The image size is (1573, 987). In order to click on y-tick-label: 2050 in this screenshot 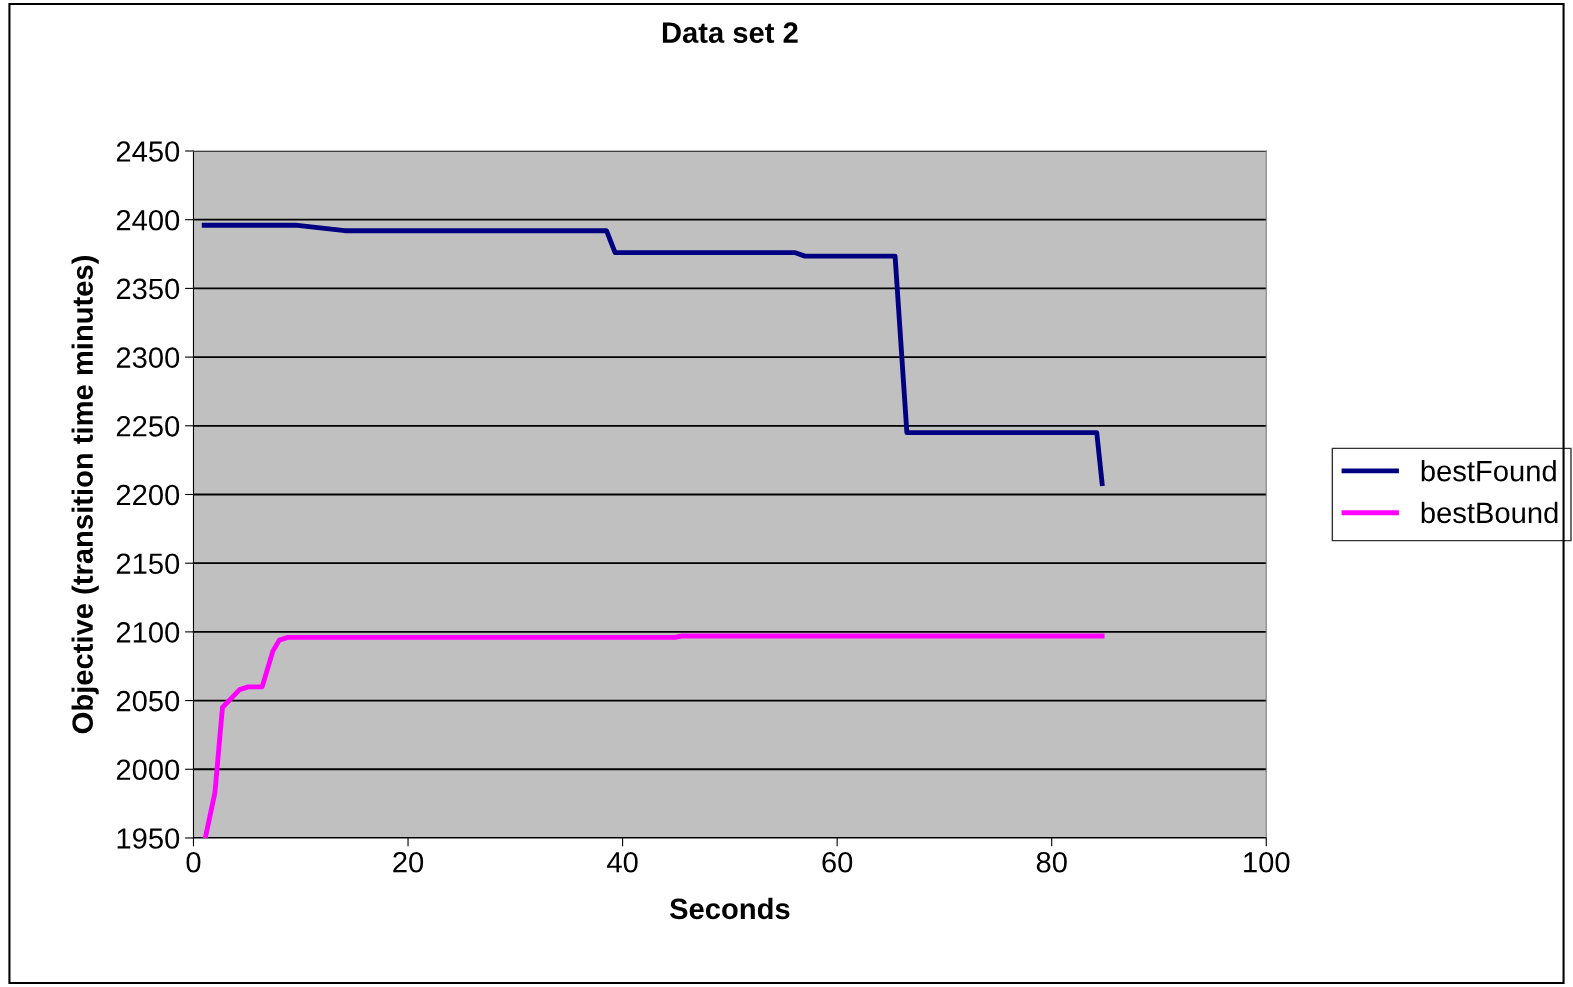, I will do `click(148, 701)`.